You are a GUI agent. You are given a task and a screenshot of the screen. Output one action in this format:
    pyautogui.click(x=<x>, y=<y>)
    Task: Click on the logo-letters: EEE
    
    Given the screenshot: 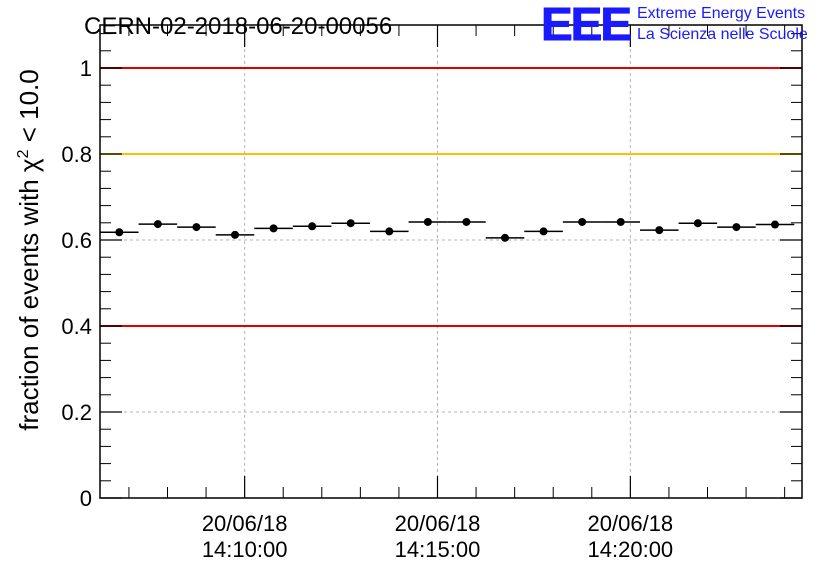 What is the action you would take?
    pyautogui.click(x=585, y=25)
    